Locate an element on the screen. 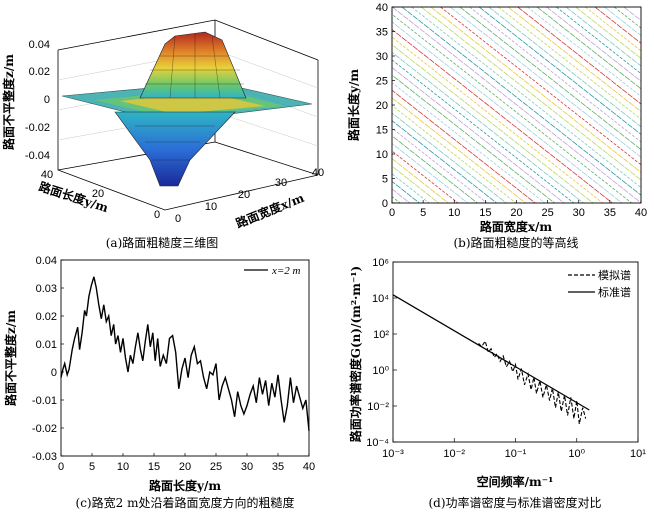 Image resolution: width=654 pixels, height=515 pixels. y-tick-label: 10 is located at coordinates (382, 155).